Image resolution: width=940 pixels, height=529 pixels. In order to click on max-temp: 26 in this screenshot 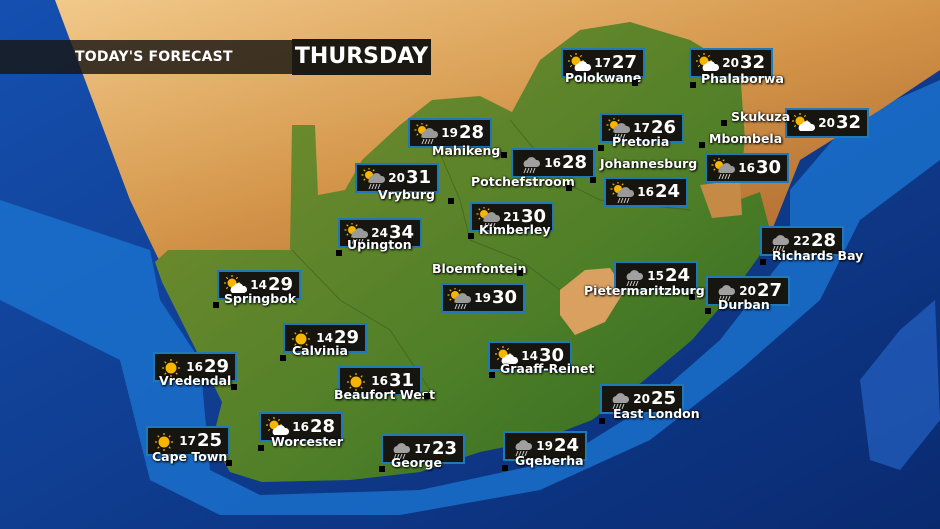, I will do `click(663, 127)`.